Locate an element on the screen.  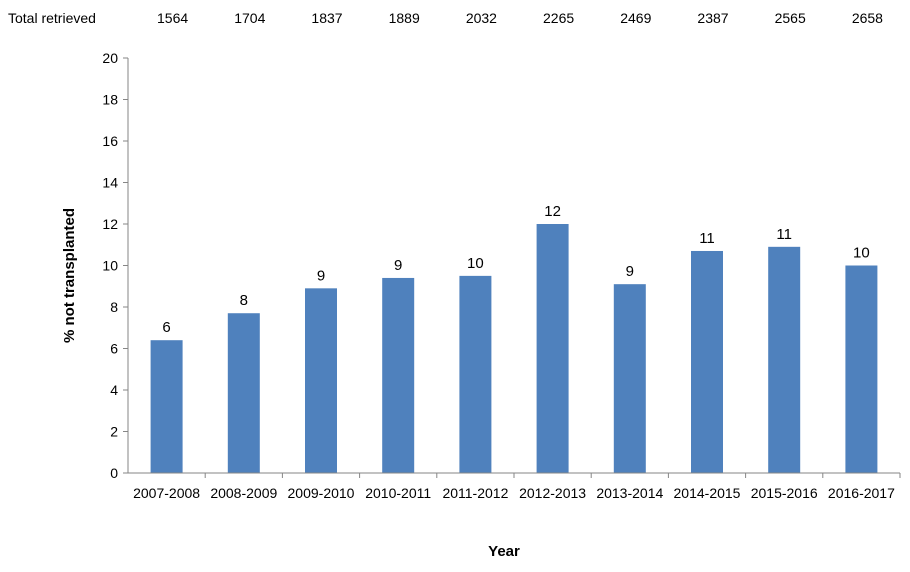
y-axis-ticks: 0 2 4 6 8 10 12 14 16 18 20 is located at coordinates (115, 265).